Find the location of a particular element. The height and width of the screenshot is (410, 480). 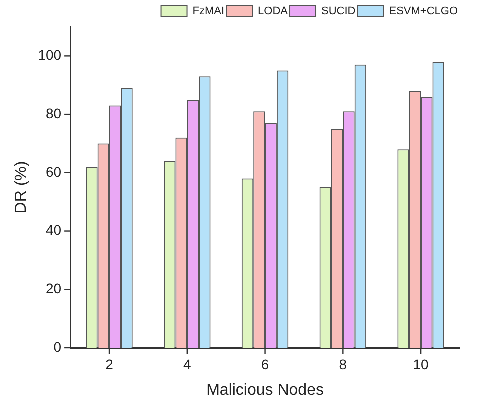

x-tick-label: 4 is located at coordinates (187, 364).